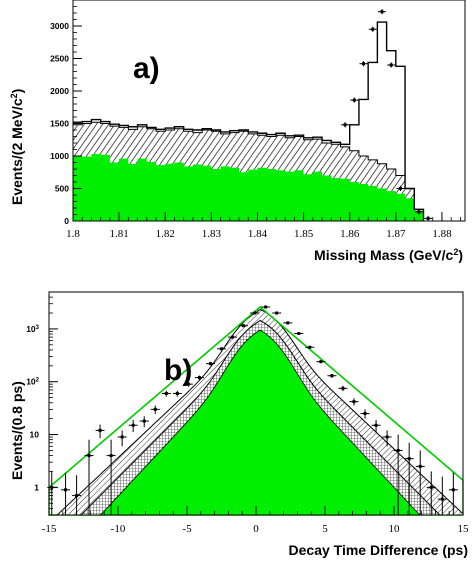 The image size is (474, 566). What do you see at coordinates (73, 234) in the screenshot?
I see `x-tick-label: 1.8` at bounding box center [73, 234].